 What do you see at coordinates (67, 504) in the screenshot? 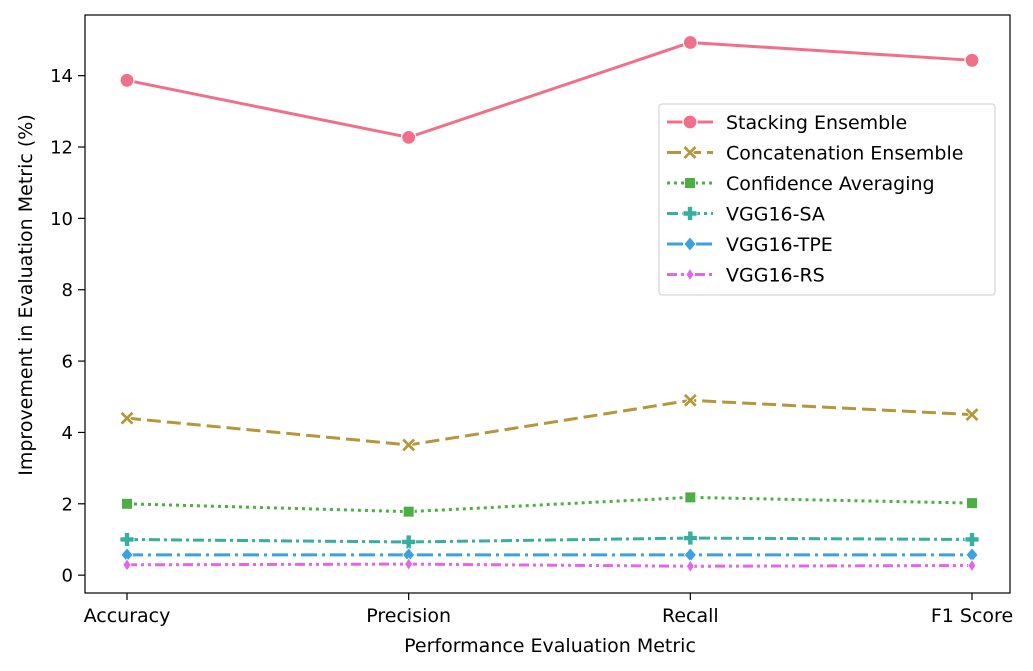
I see `y-tick-label: 2` at bounding box center [67, 504].